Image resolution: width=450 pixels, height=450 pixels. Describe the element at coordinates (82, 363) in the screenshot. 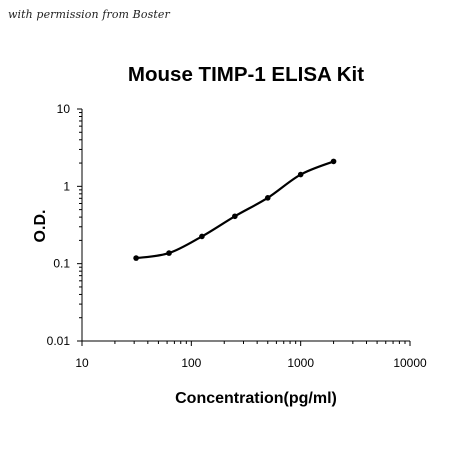

I see `x-tick-label: 10` at that location.